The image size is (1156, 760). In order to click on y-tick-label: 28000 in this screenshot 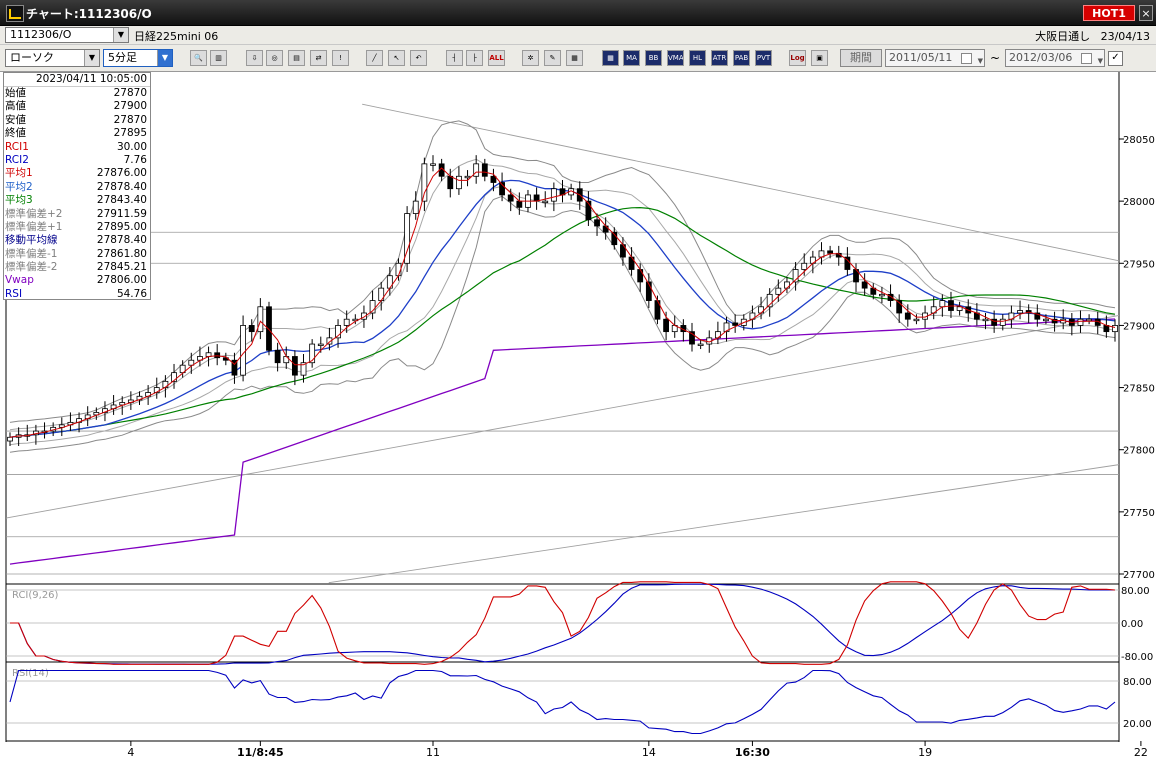, I will do `click(1139, 202)`.